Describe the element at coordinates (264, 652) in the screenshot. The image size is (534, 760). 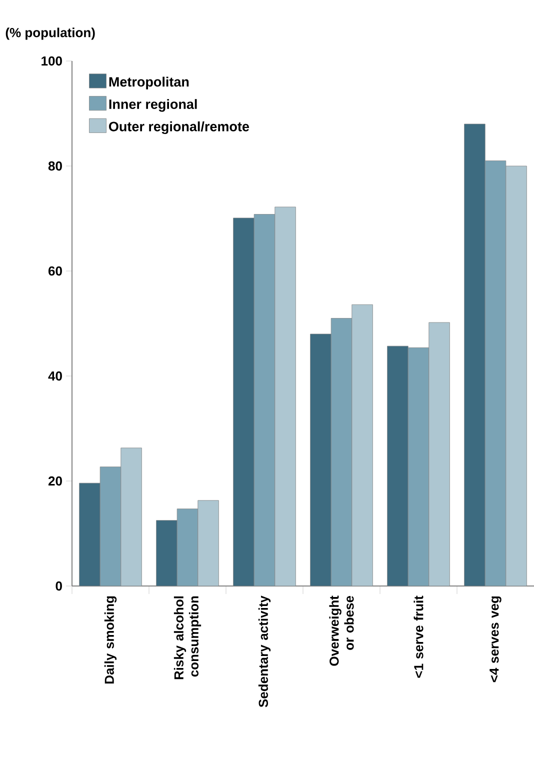
I see `x-tick-label: Sedentary activity` at that location.